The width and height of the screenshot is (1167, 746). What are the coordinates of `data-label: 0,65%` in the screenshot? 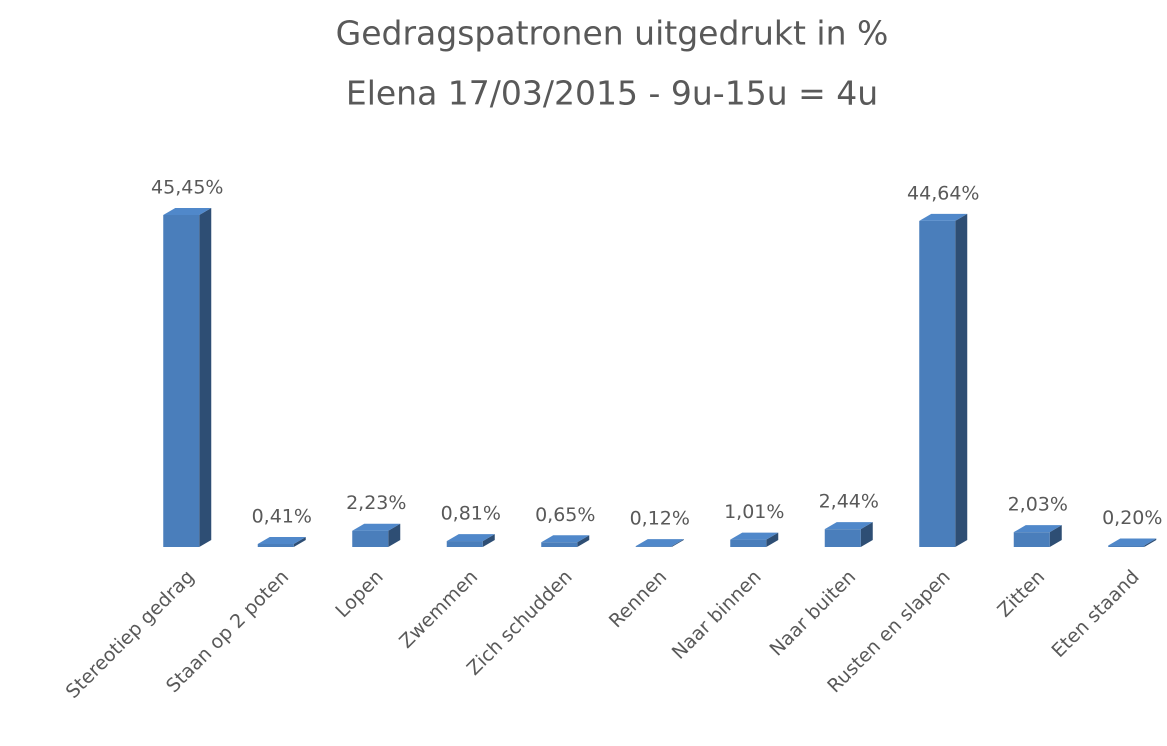 It's located at (565, 515).